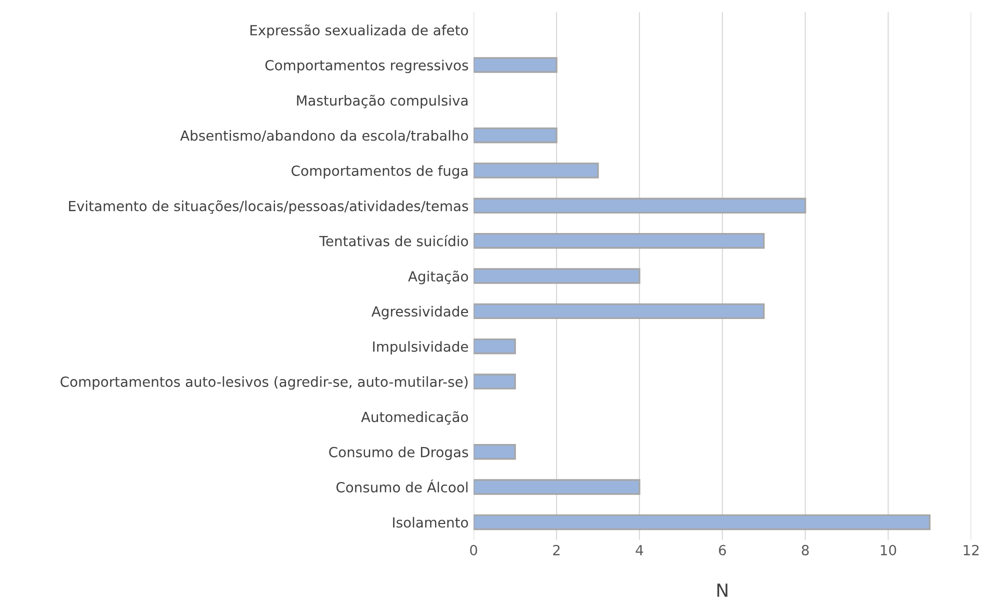  I want to click on y-tick-label: Comportamentos auto-lesivos (agredir-se, auto-mutilar-se), so click(264, 383).